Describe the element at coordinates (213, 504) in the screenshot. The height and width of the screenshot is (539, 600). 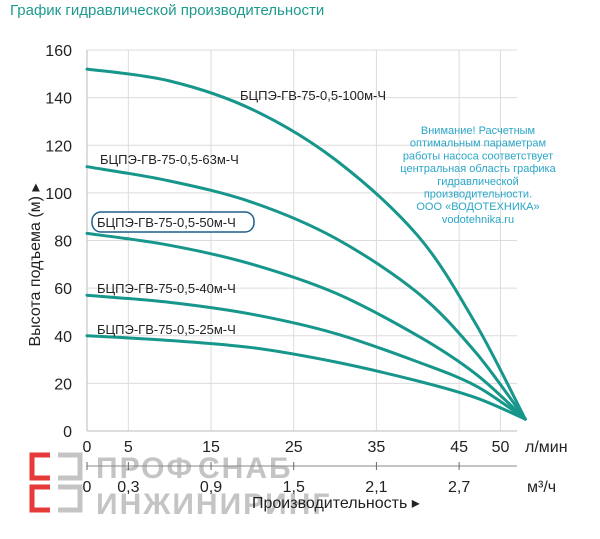
I see `watermark-line-3: ИНЖИНИРИНГ` at that location.